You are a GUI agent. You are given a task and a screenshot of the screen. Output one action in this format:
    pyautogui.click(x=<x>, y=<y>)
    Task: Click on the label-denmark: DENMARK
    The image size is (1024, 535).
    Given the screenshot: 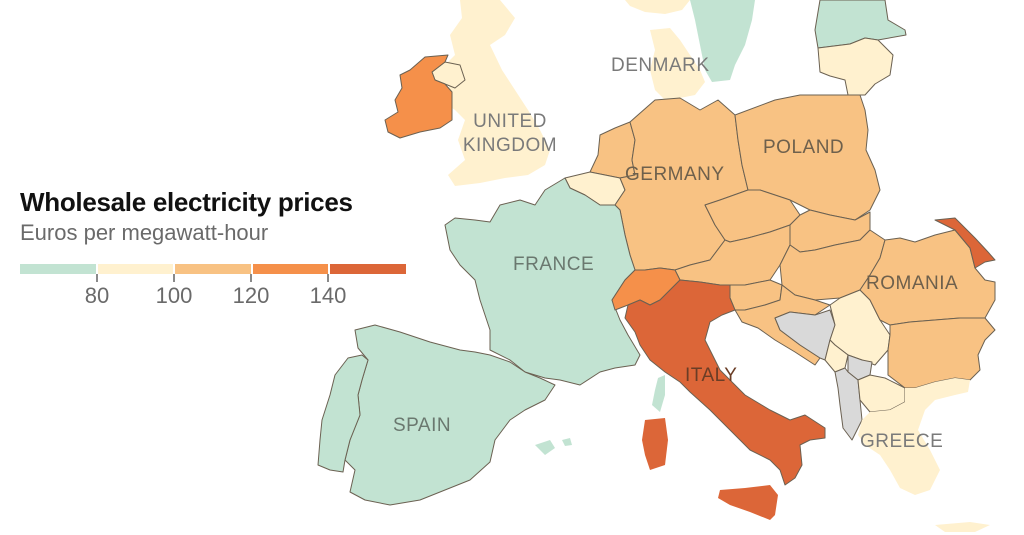 What is the action you would take?
    pyautogui.click(x=660, y=65)
    